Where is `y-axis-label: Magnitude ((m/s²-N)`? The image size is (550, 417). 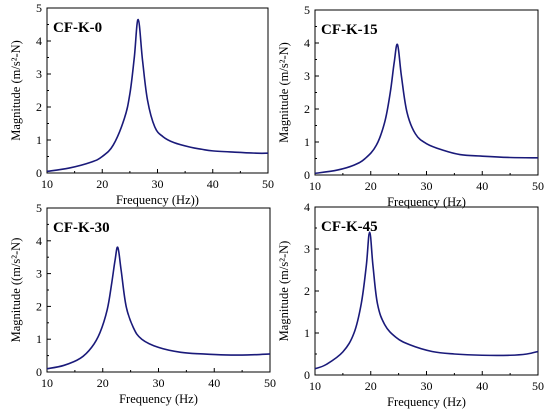 y-axis-label: Magnitude ((m/s²-N) is located at coordinates (16, 290).